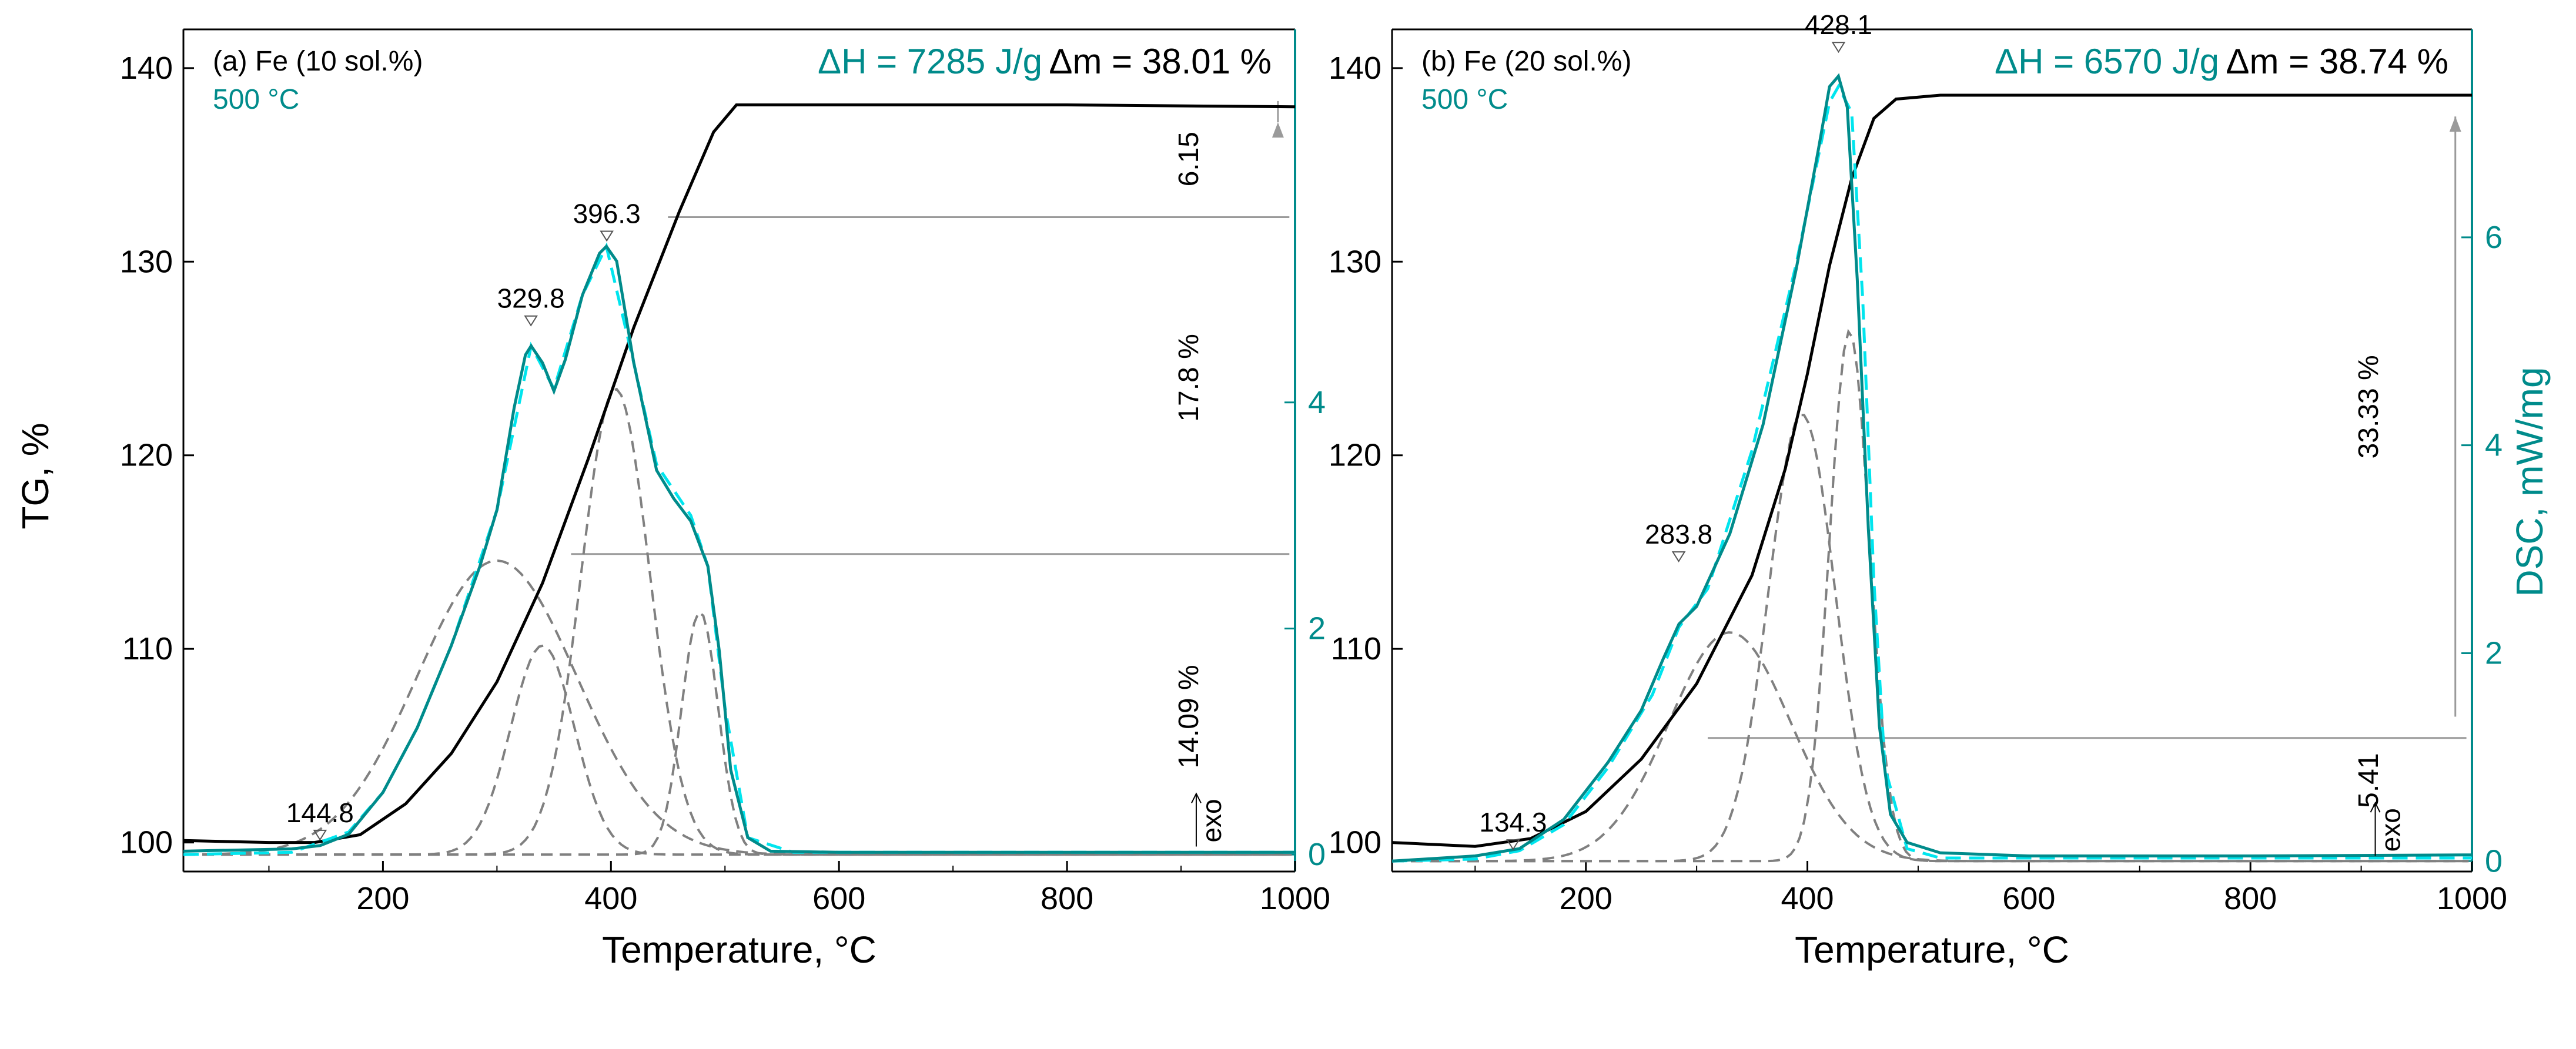 This screenshot has height=1049, width=2576. What do you see at coordinates (2494, 238) in the screenshot?
I see `dsc-tick-label: 6` at bounding box center [2494, 238].